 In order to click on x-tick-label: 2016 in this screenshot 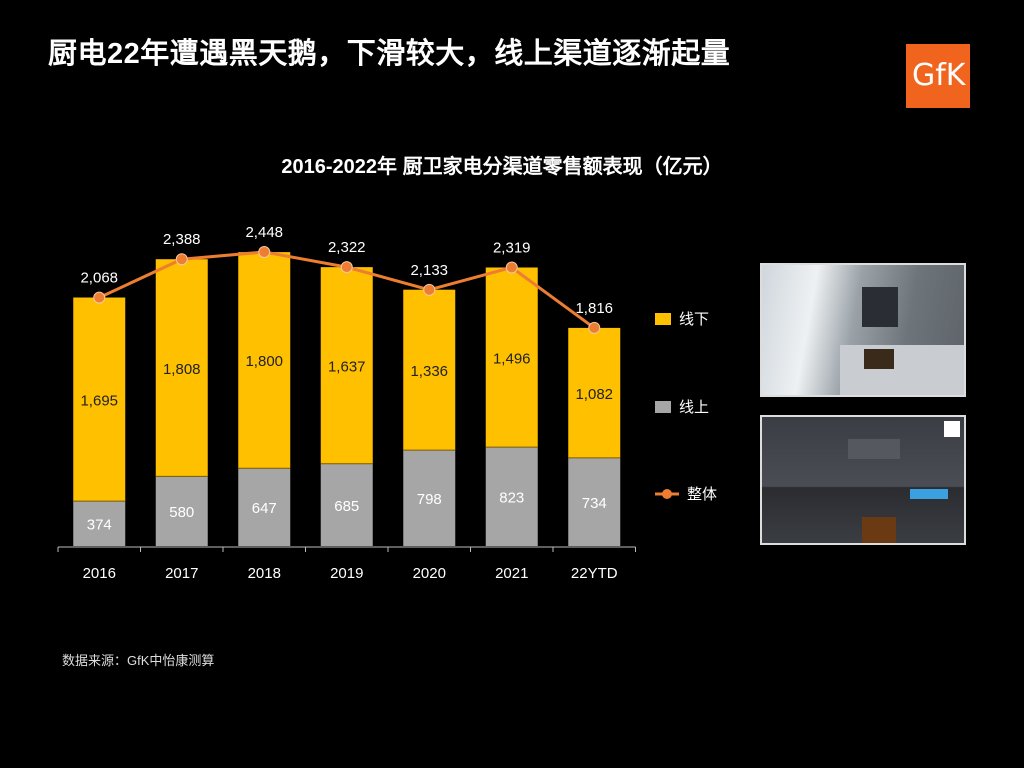, I will do `click(99, 573)`.